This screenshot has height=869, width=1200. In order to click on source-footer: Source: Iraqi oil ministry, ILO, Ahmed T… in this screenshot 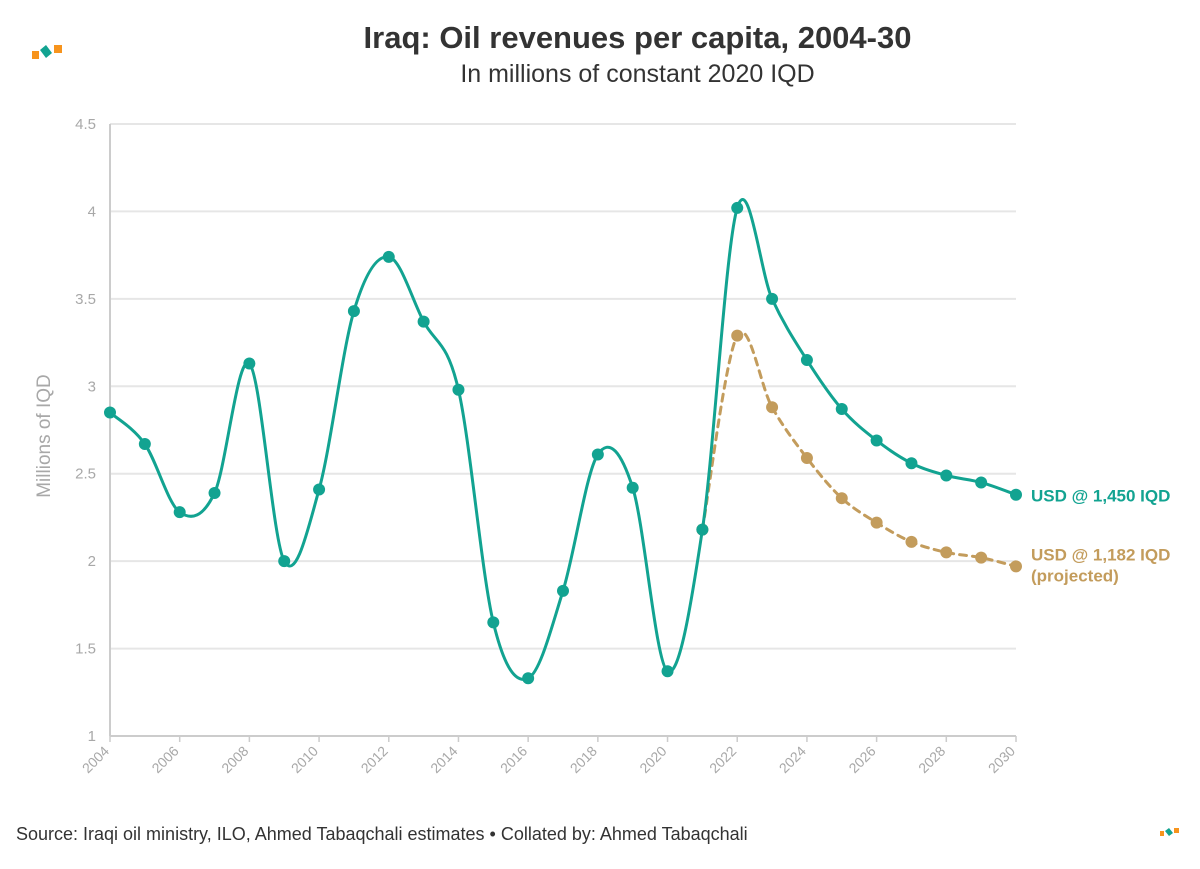, I will do `click(382, 834)`.